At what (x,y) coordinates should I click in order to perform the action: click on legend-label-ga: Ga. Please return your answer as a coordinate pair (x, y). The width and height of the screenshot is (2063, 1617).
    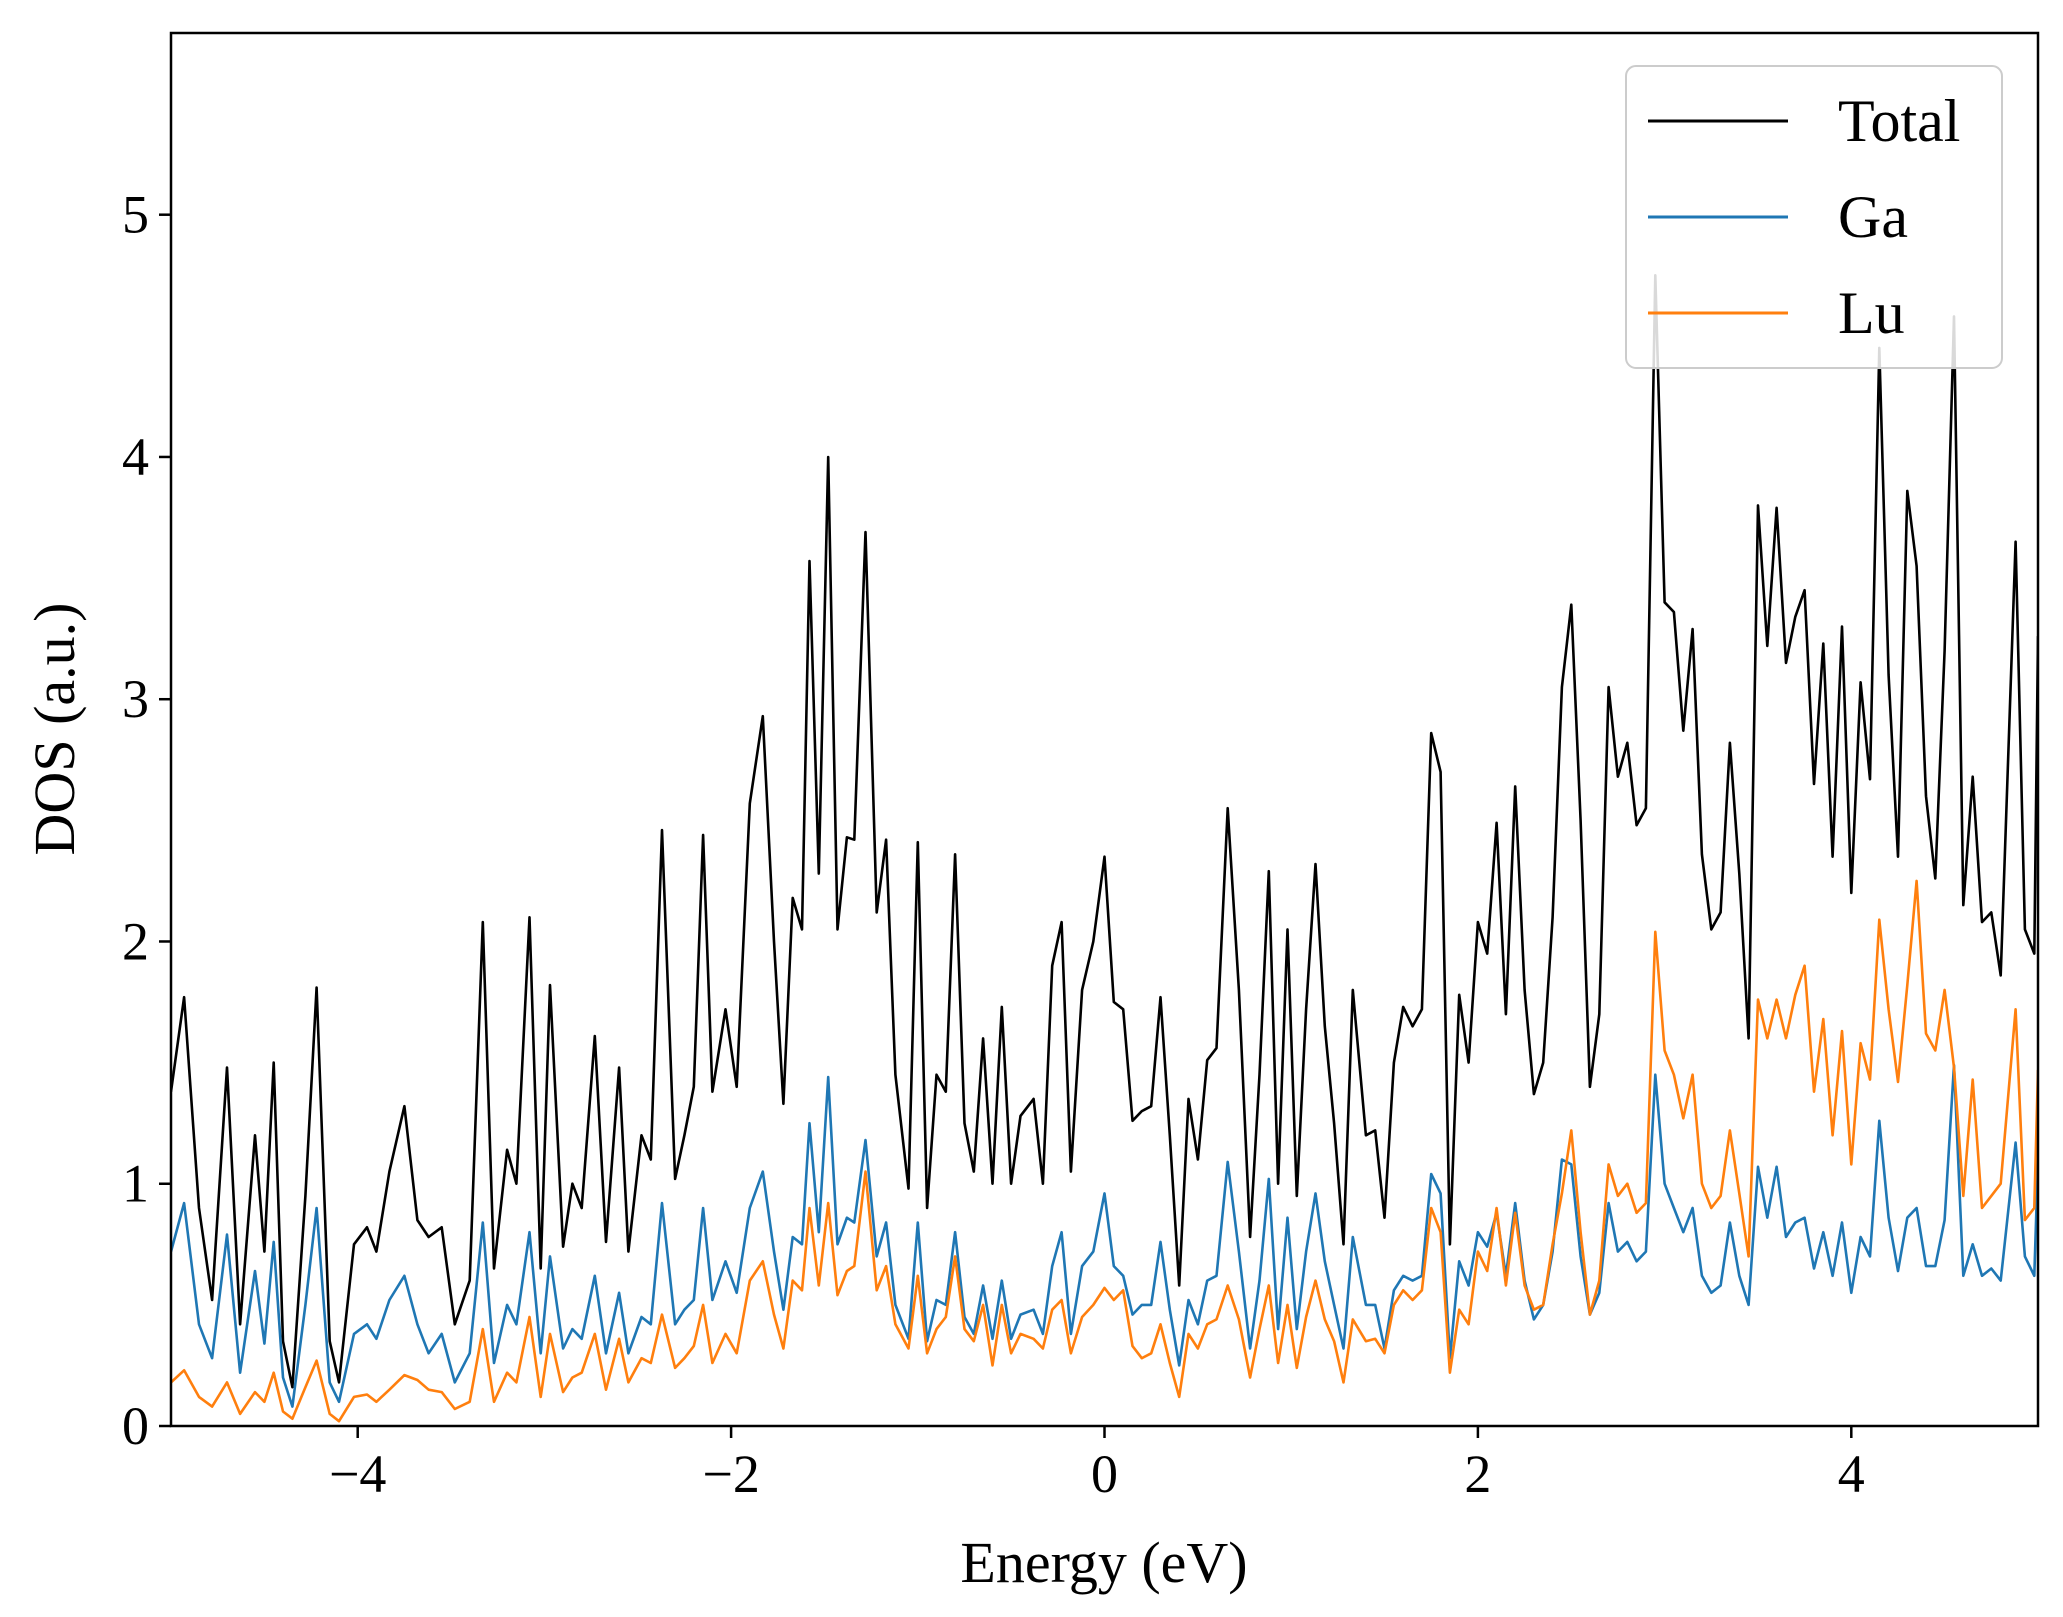
    Looking at the image, I should click on (1873, 217).